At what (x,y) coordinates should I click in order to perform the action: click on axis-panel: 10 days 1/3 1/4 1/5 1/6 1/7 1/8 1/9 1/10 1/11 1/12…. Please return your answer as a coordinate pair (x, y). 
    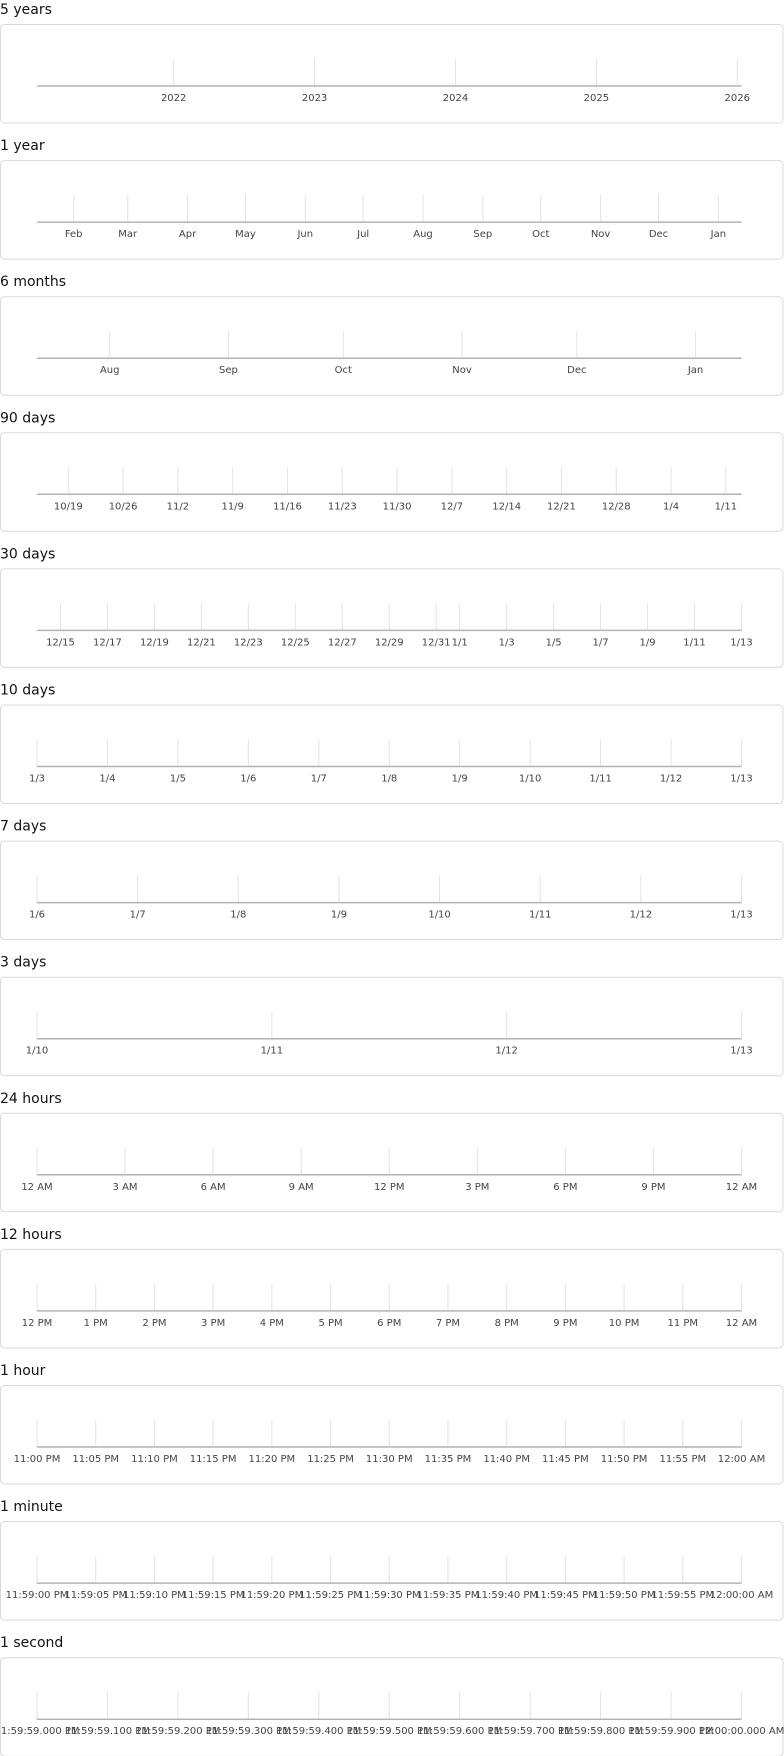
    Looking at the image, I should click on (392, 743).